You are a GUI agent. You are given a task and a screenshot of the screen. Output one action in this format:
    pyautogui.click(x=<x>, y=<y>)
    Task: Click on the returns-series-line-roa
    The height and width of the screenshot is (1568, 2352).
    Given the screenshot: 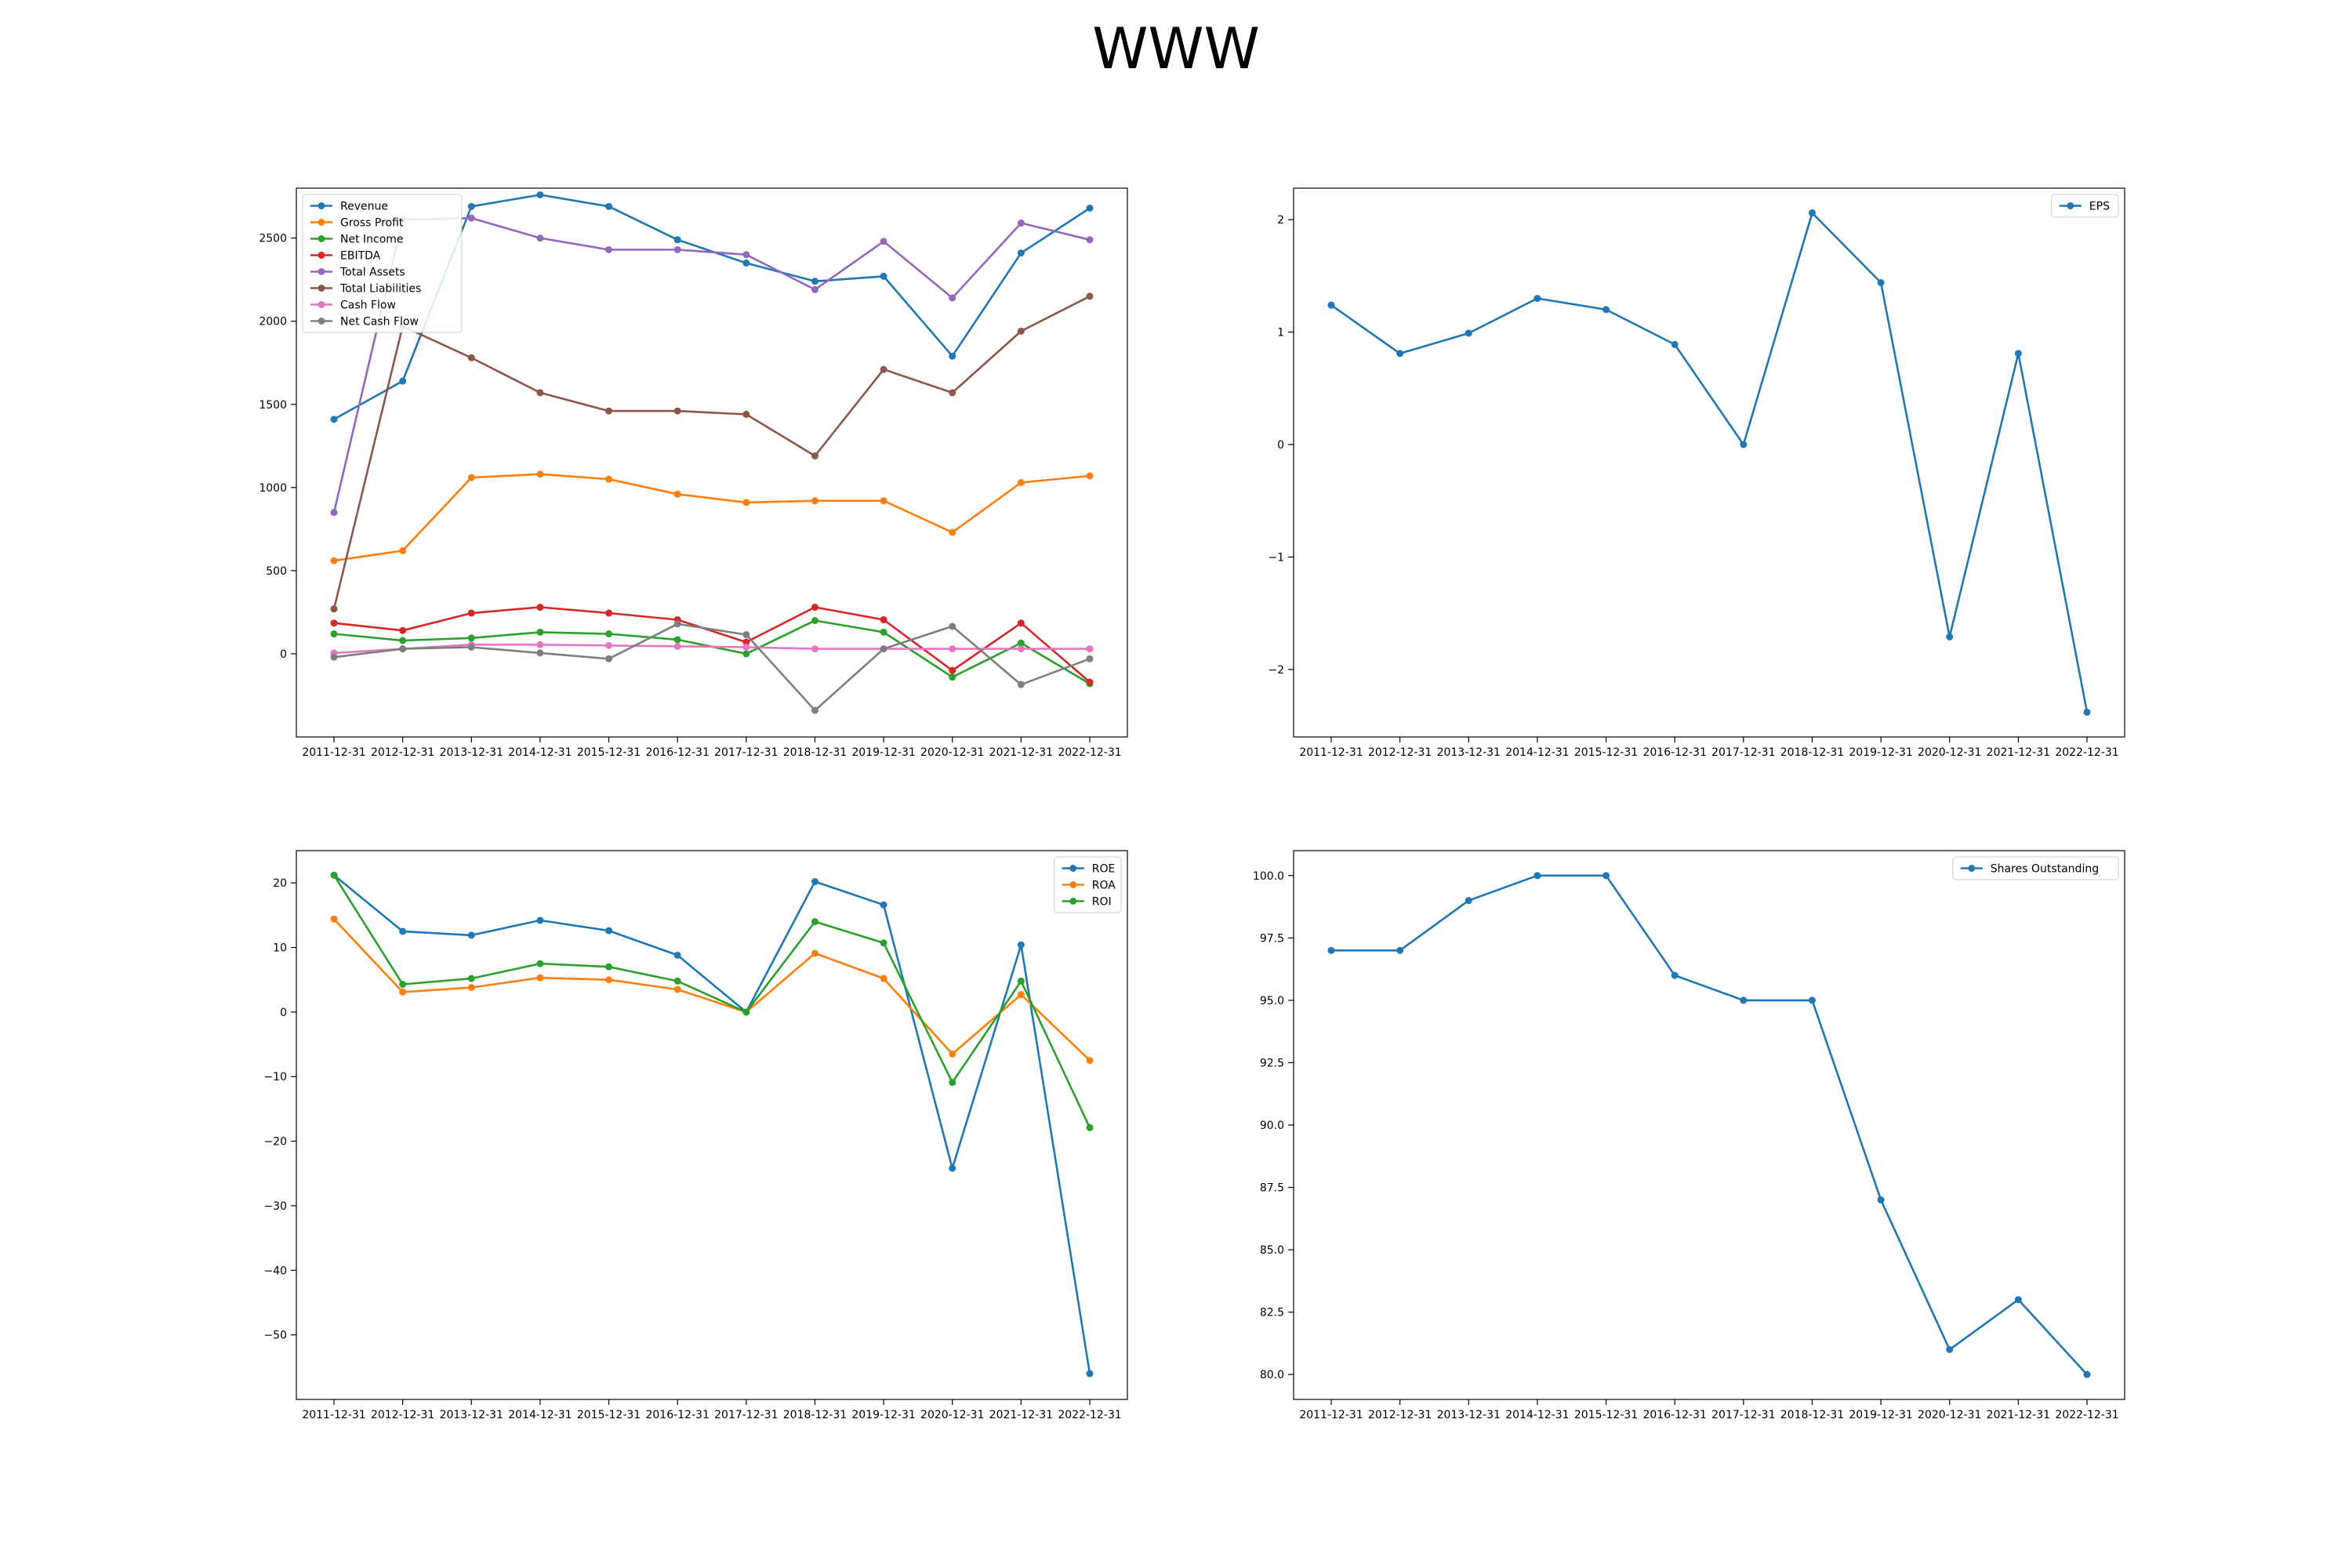 What is the action you would take?
    pyautogui.click(x=712, y=990)
    